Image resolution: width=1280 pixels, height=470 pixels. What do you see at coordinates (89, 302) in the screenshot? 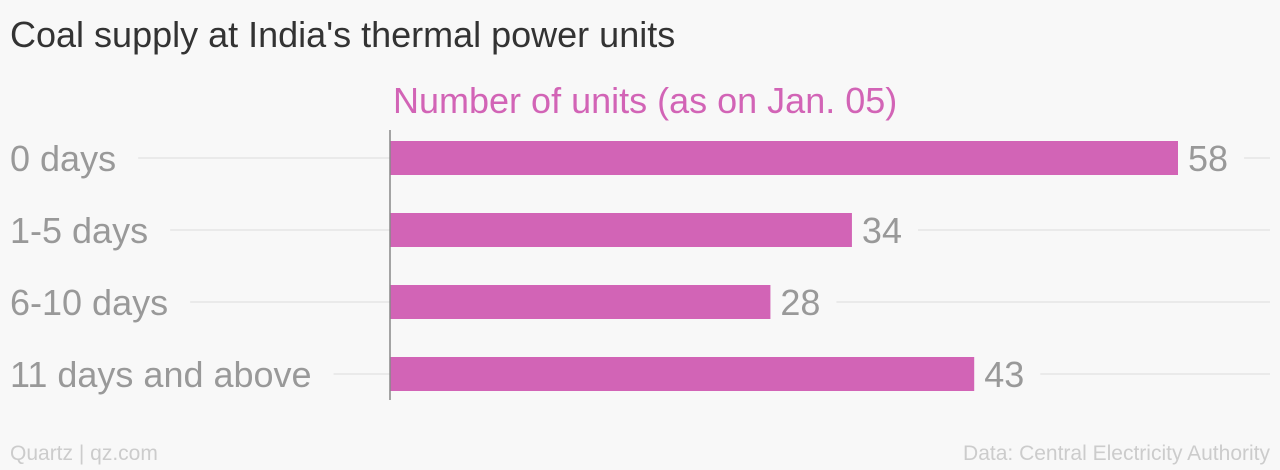
I see `category-label: 6-10 days` at bounding box center [89, 302].